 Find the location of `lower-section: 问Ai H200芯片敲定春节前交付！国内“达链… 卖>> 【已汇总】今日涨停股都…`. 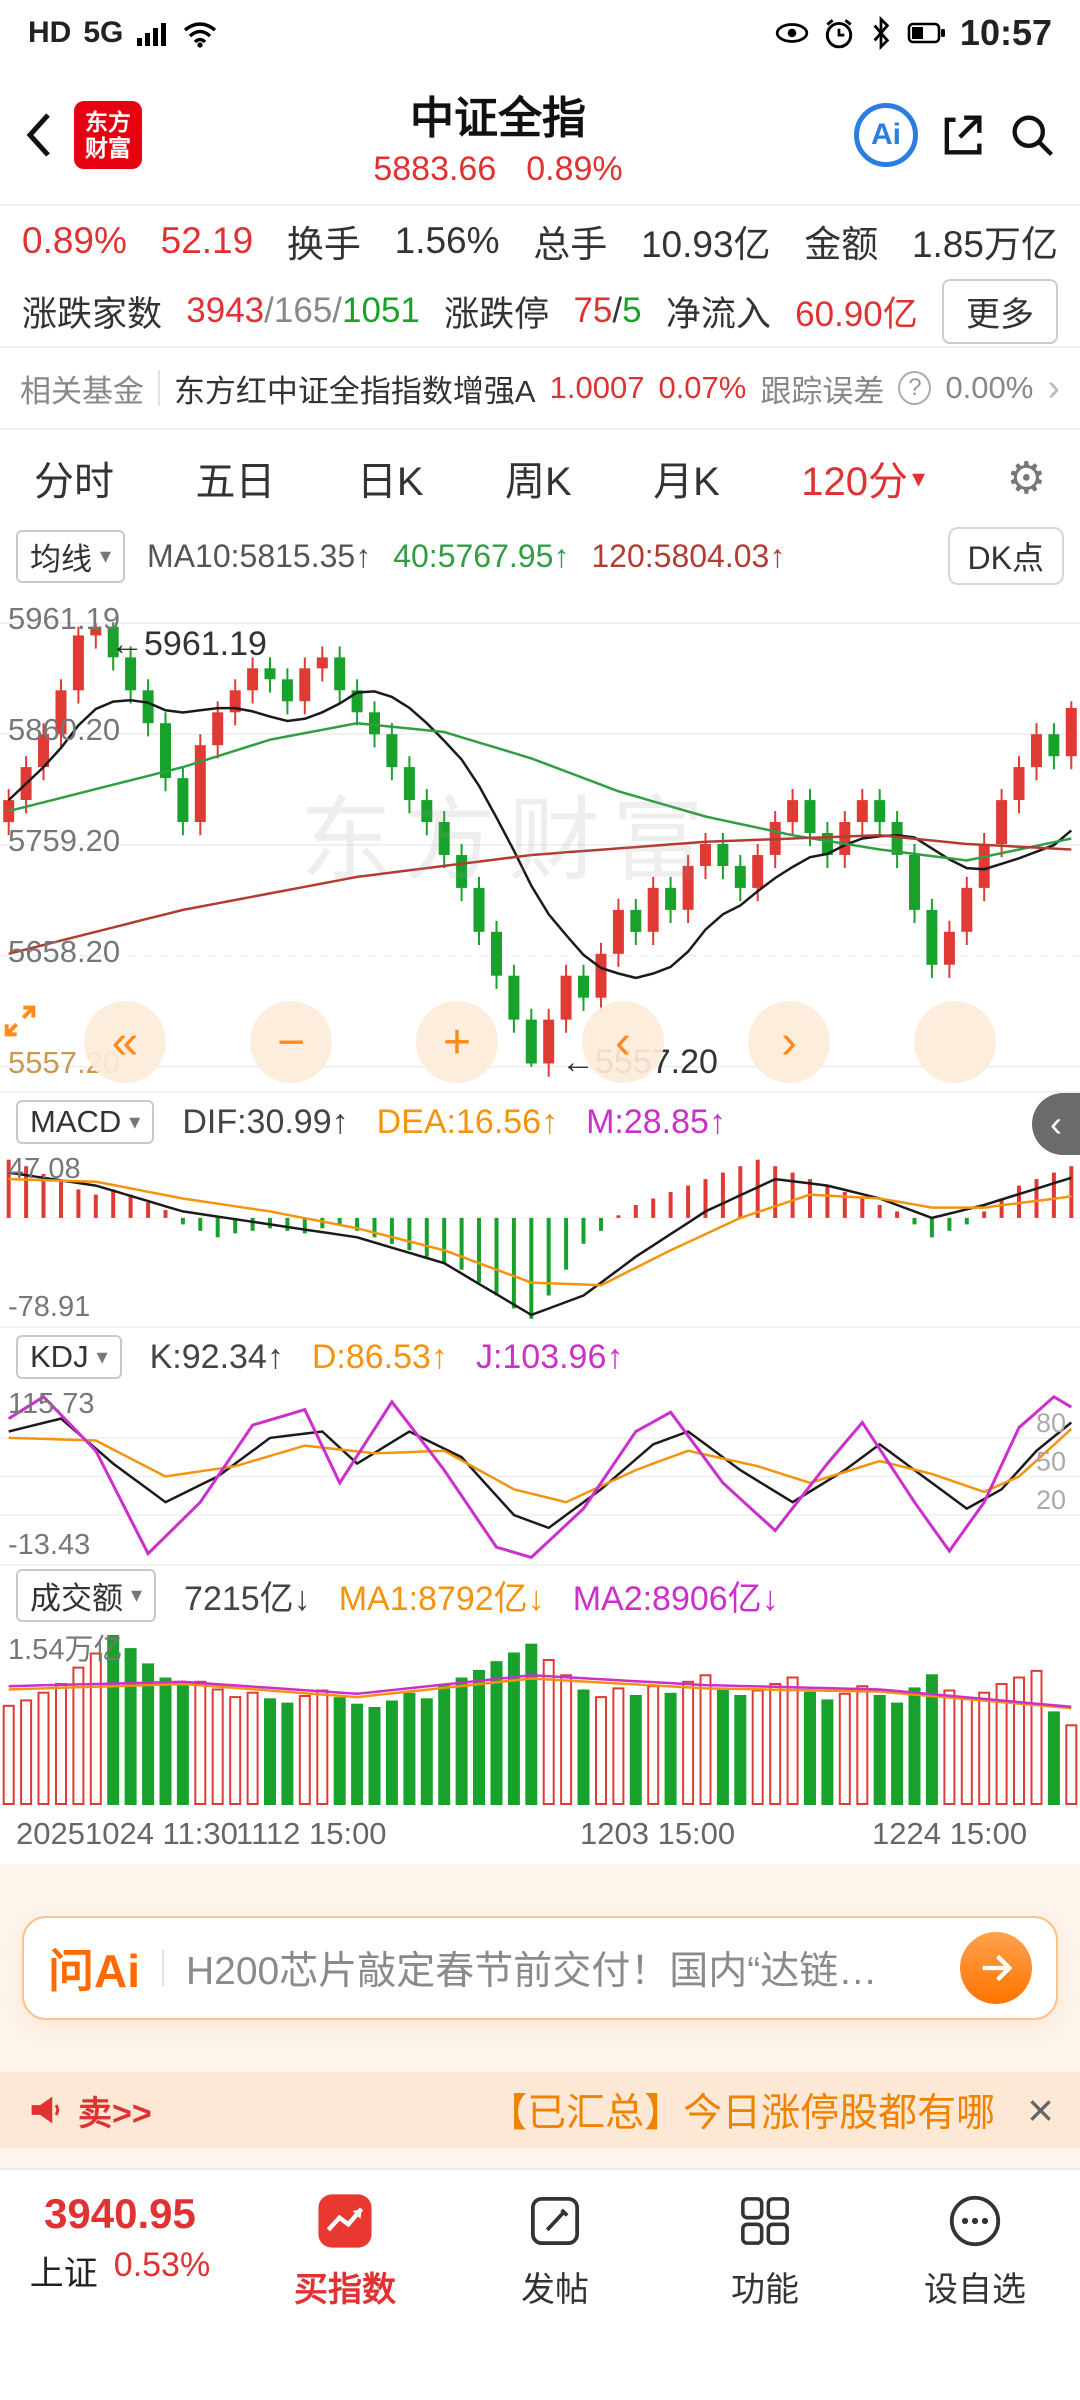

lower-section: 问Ai H200芯片敲定春节前交付！国内“达链… 卖>> 【已汇总】今日涨停股都… is located at coordinates (540, 2016).